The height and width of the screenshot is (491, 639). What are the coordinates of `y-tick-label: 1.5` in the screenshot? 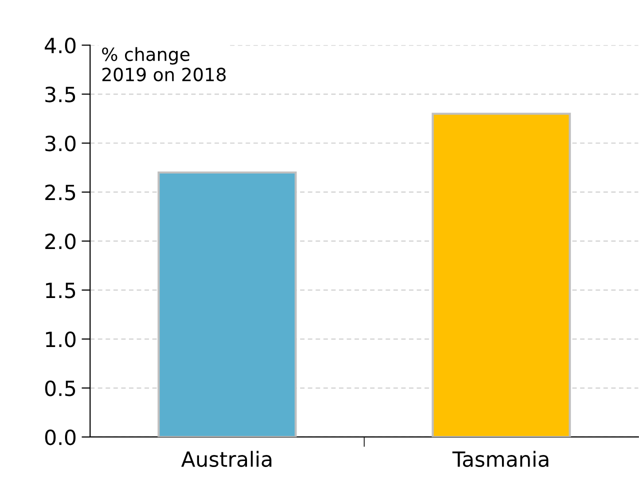 It's located at (61, 290).